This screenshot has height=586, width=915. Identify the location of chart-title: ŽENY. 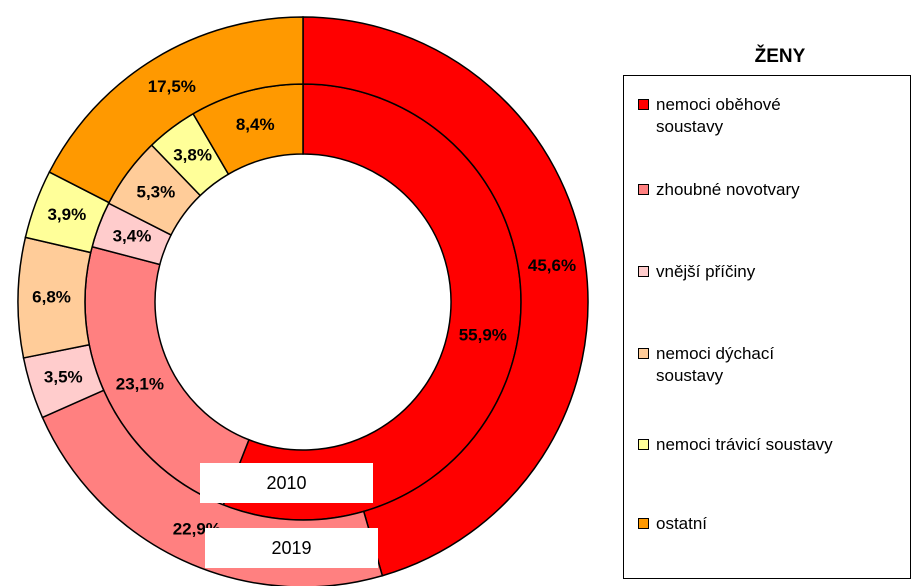
(780, 56).